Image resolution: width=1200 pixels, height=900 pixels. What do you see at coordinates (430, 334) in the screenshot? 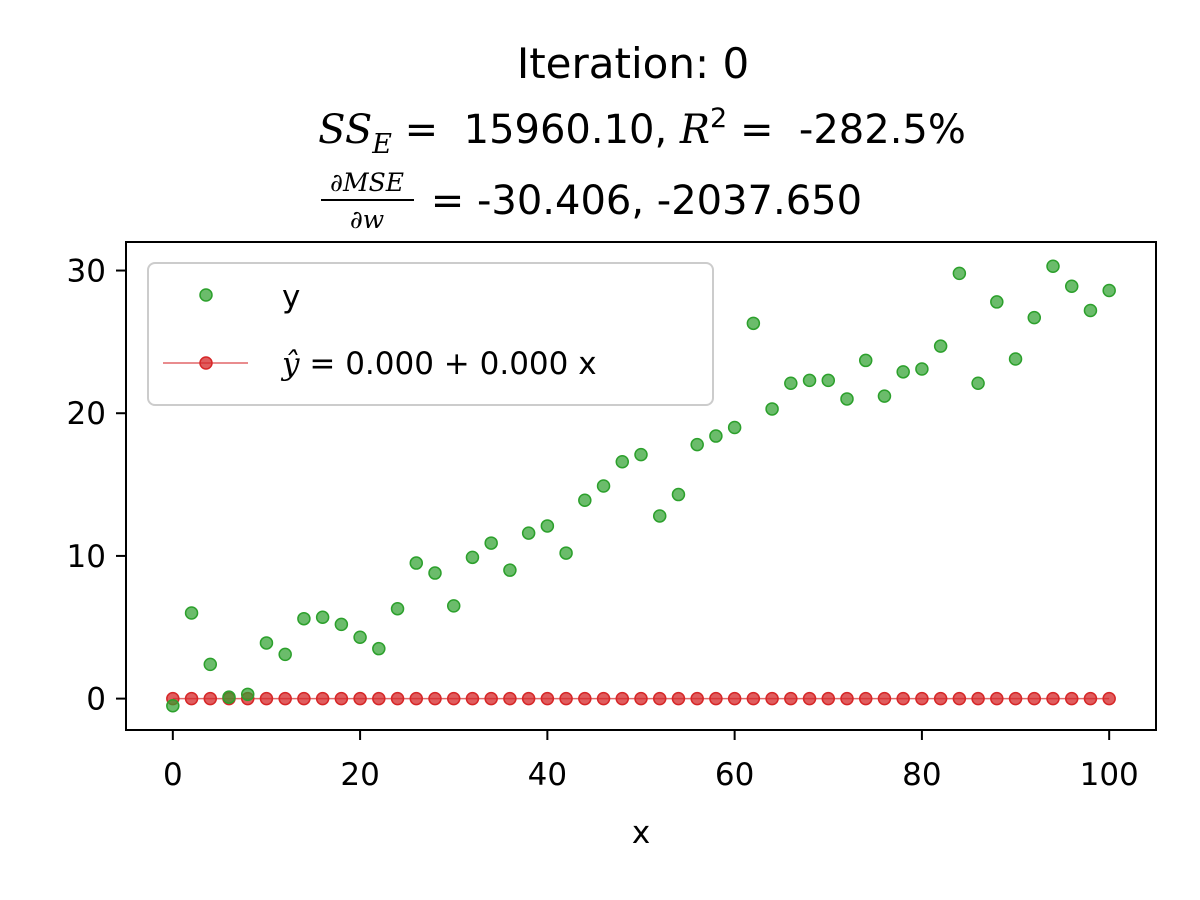
I see `legend-box` at bounding box center [430, 334].